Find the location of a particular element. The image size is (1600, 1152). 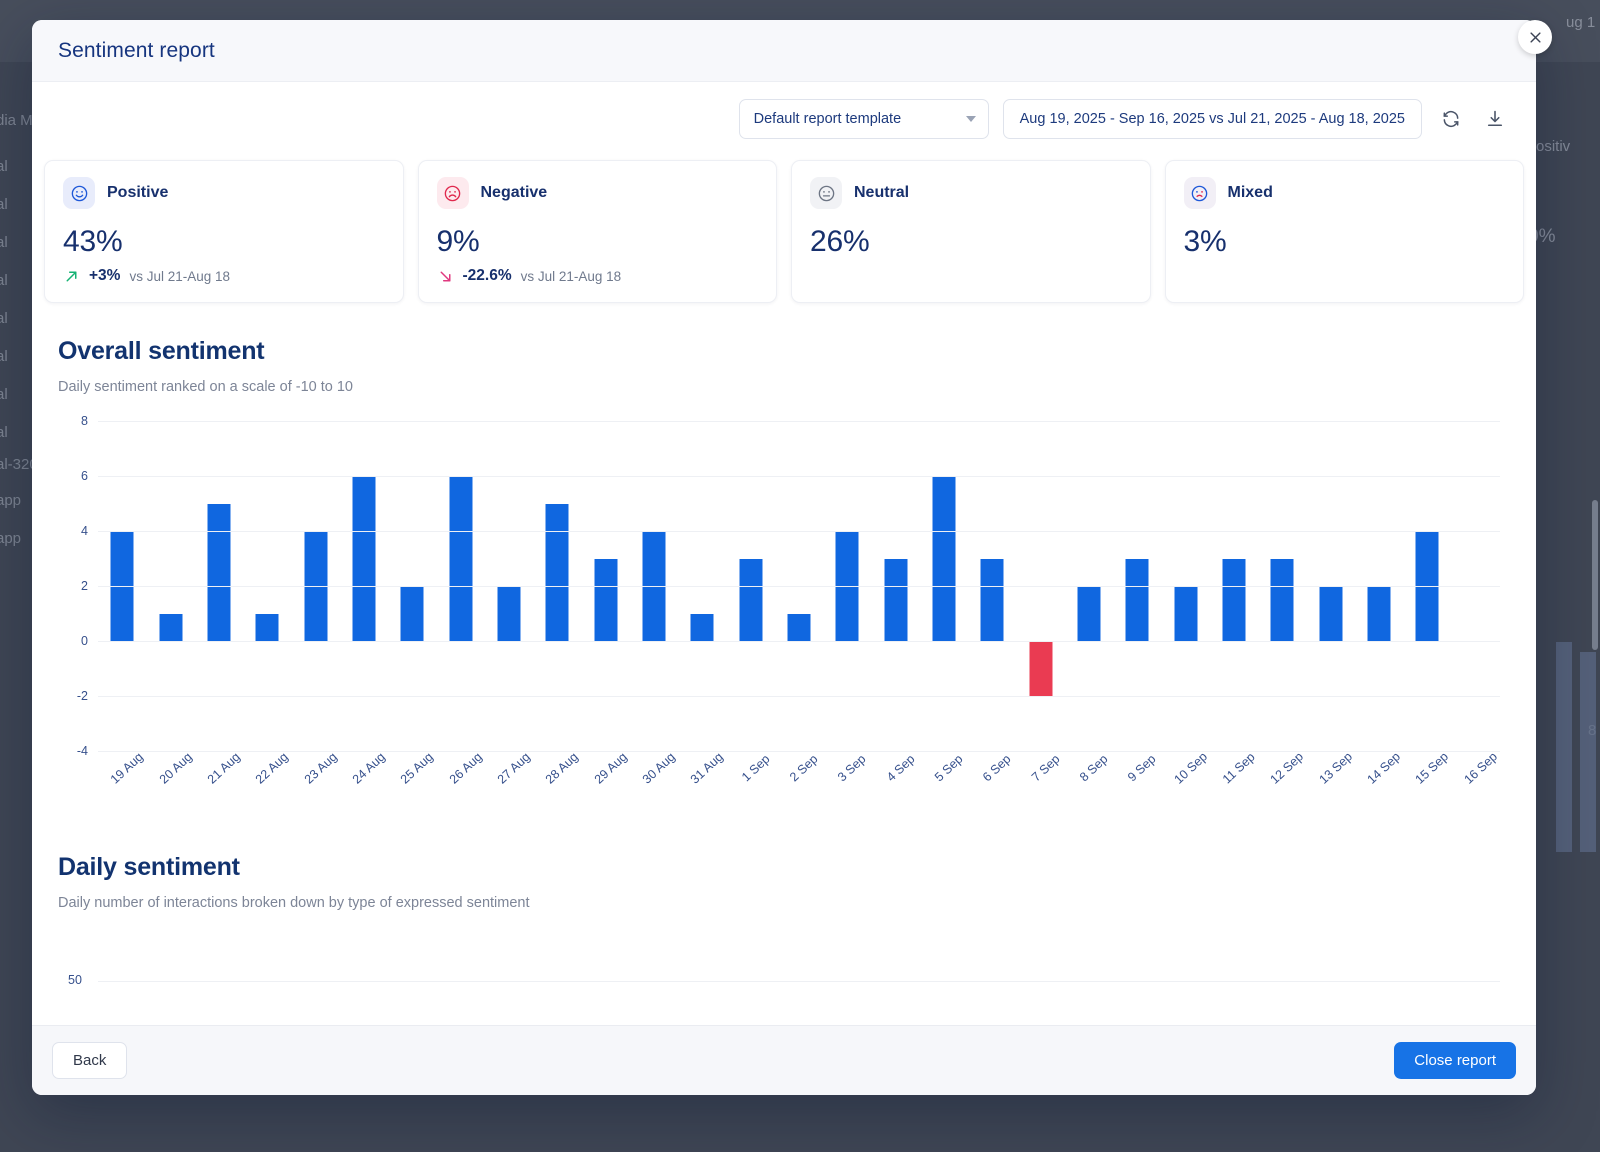

chart-x-tick: 10 Sep is located at coordinates (1190, 768).